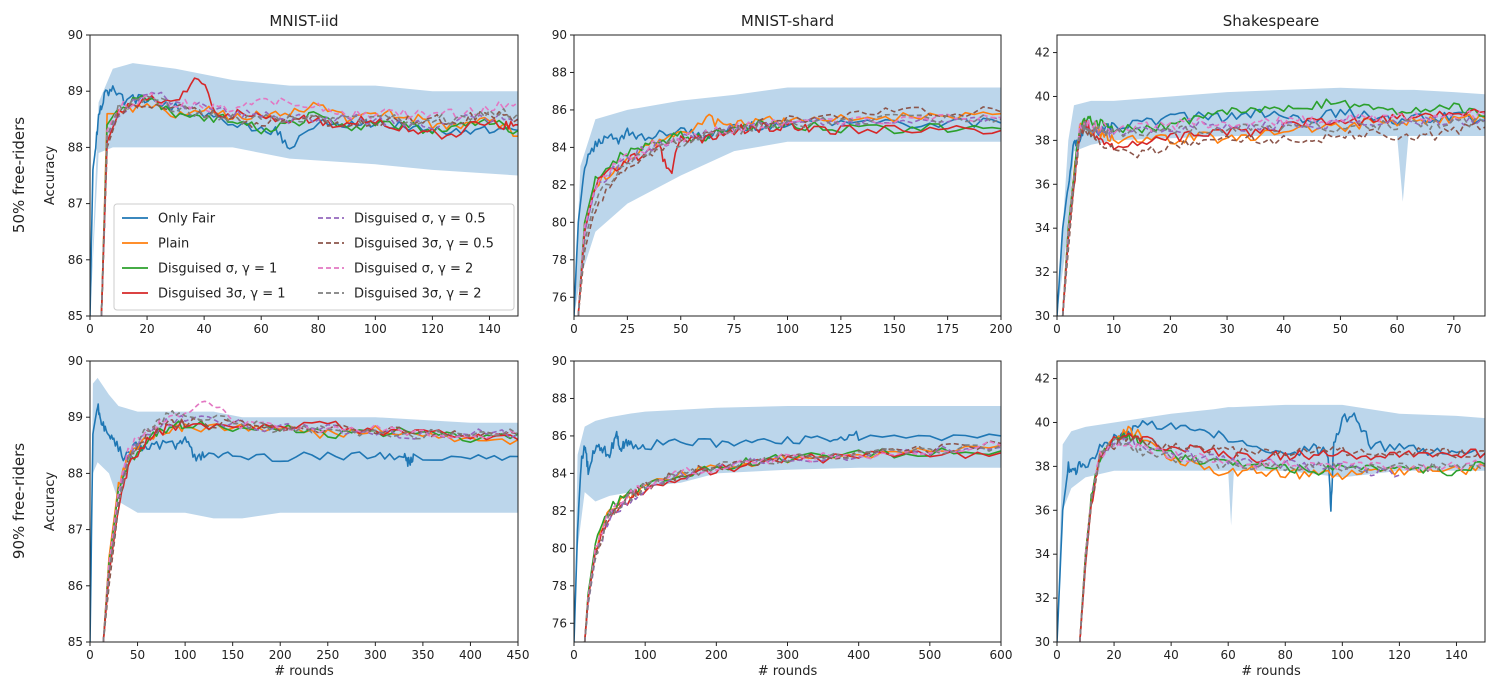 The width and height of the screenshot is (1500, 700). Describe the element at coordinates (1271, 671) in the screenshot. I see `x-axis-label: # rounds` at that location.